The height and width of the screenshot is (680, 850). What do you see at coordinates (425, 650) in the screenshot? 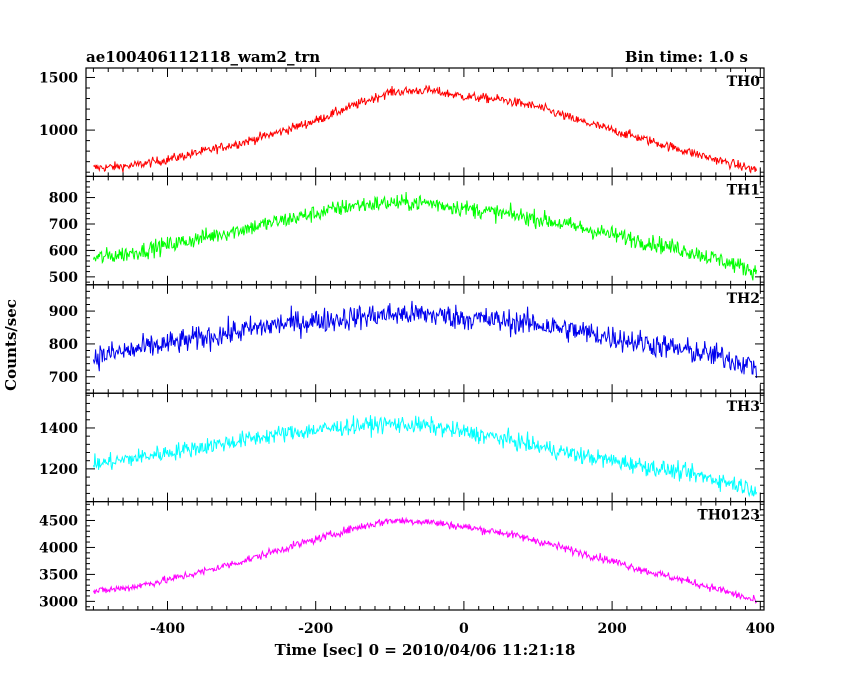
I see `x-axis-title: Time [sec] 0 = 2010/04/06 11:21:18` at bounding box center [425, 650].